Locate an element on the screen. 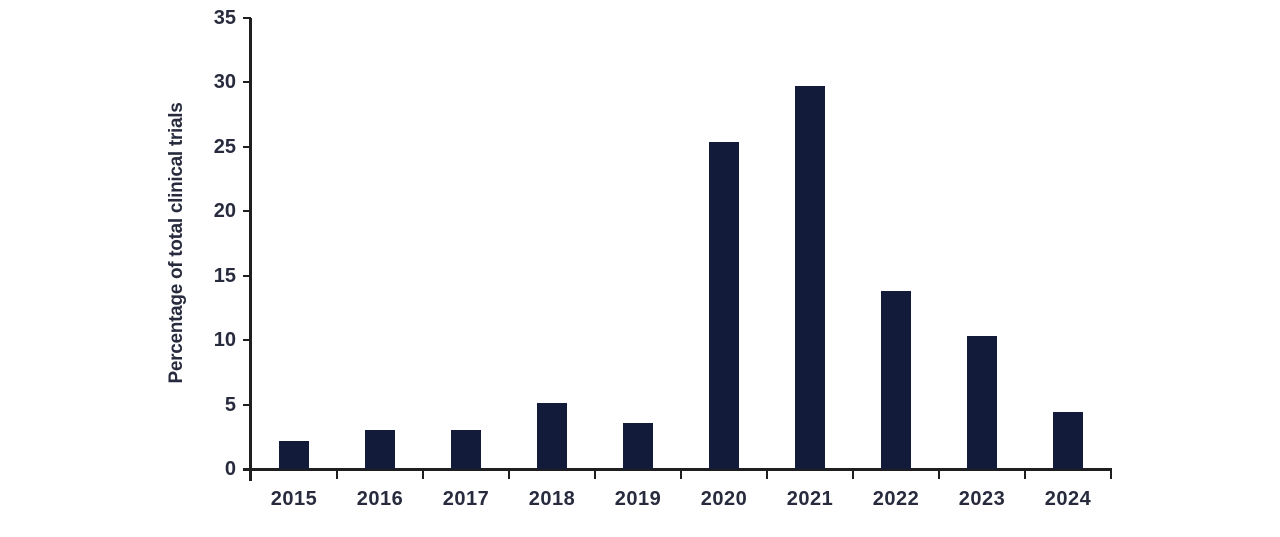 Image resolution: width=1280 pixels, height=537 pixels. bar-2020 is located at coordinates (724, 305).